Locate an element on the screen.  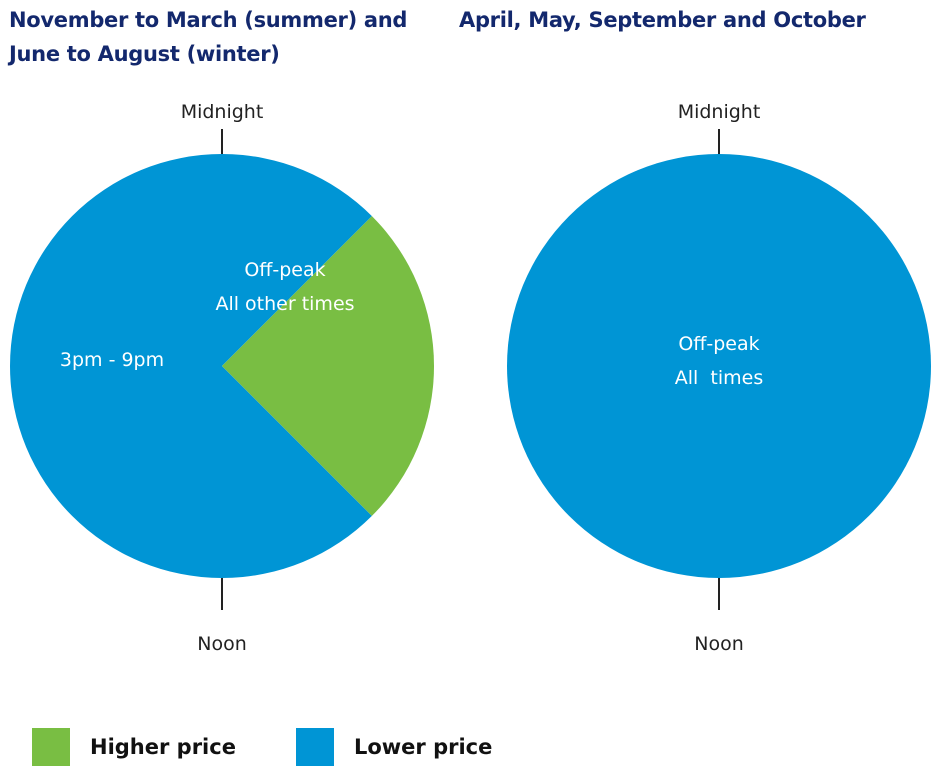
legend-item-lower: Lower price is located at coordinates (394, 747).